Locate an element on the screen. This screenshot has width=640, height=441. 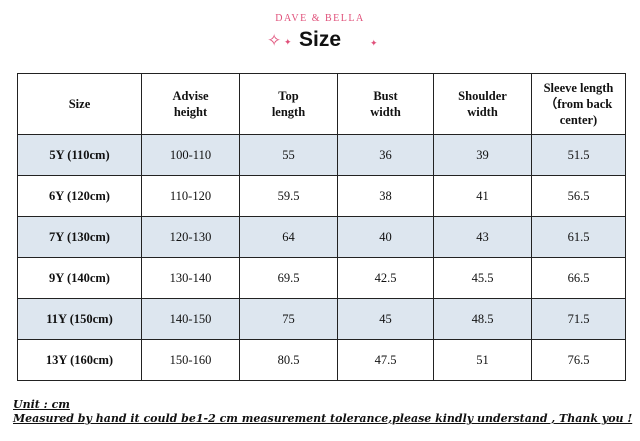
size-cell: 13Y (160cm) is located at coordinates (79, 360).